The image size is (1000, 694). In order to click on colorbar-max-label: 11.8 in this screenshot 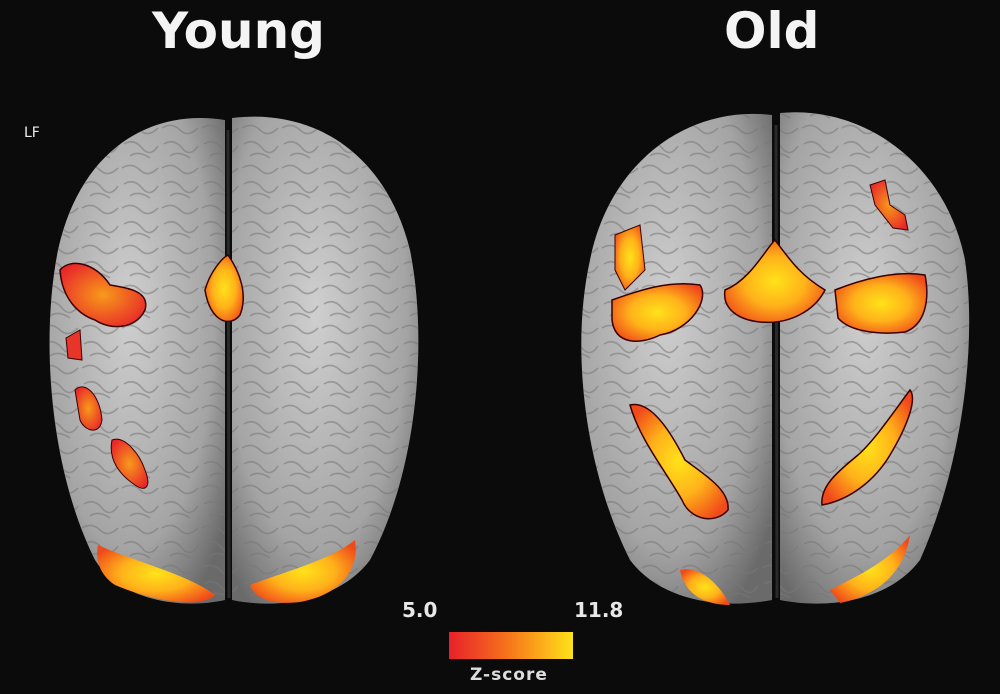, I will do `click(599, 610)`.